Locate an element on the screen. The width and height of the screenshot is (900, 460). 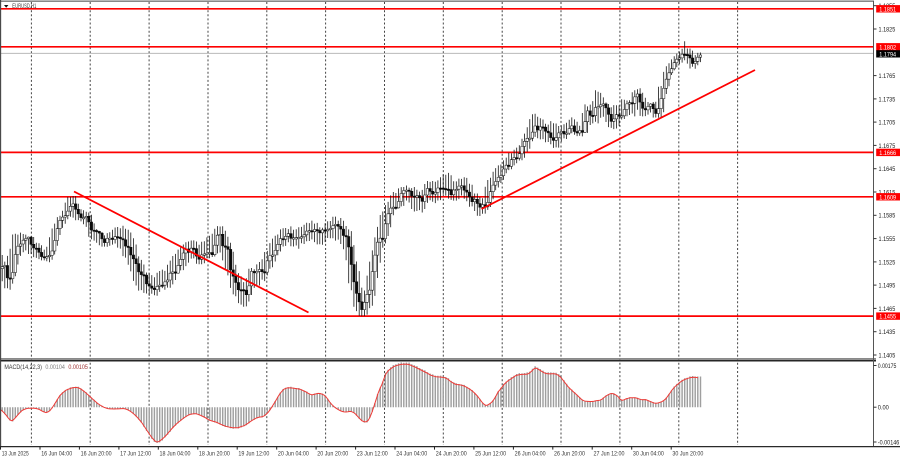
svg-text: 1.1615 is located at coordinates (887, 192).